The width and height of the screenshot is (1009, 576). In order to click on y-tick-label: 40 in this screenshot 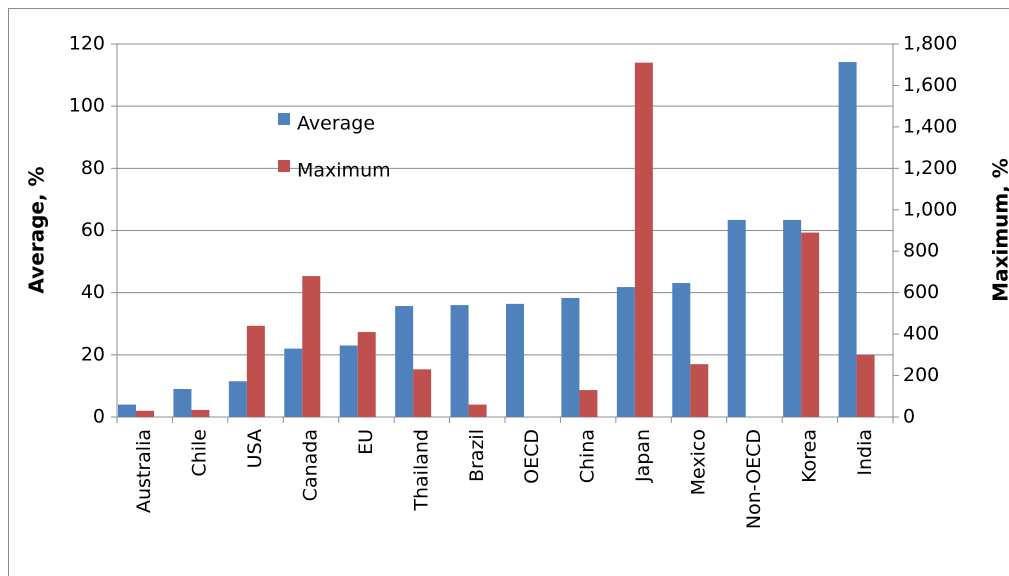, I will do `click(93, 292)`.